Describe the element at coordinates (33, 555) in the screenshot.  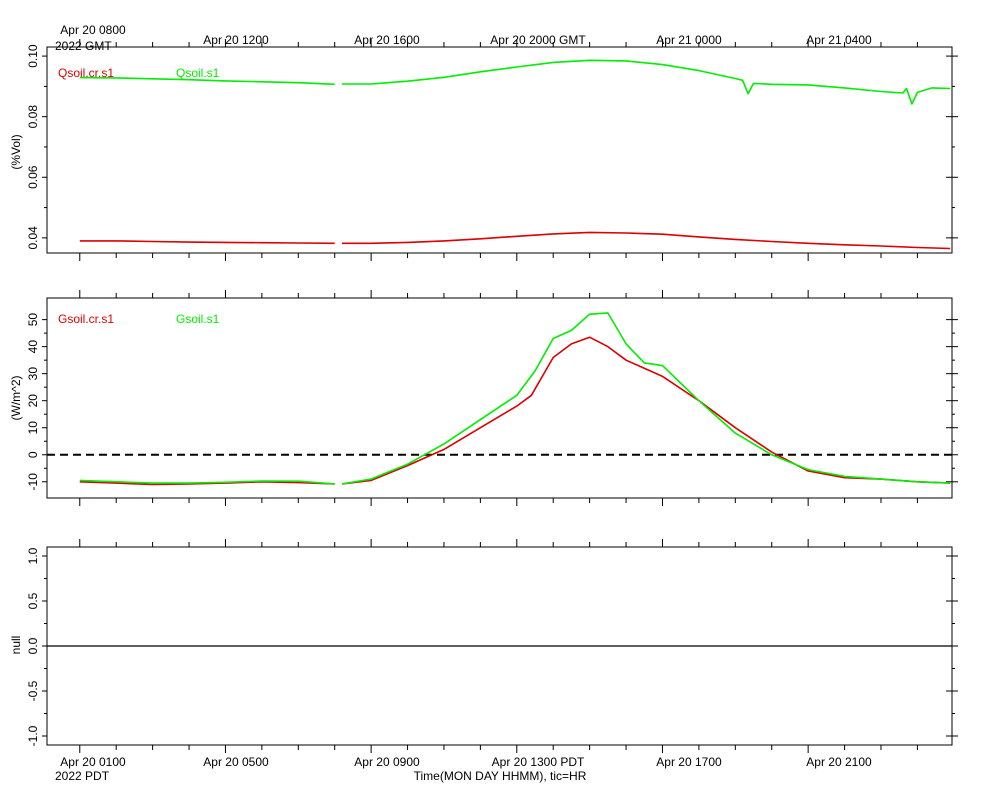
I see `y-tick-label: 1.0` at that location.